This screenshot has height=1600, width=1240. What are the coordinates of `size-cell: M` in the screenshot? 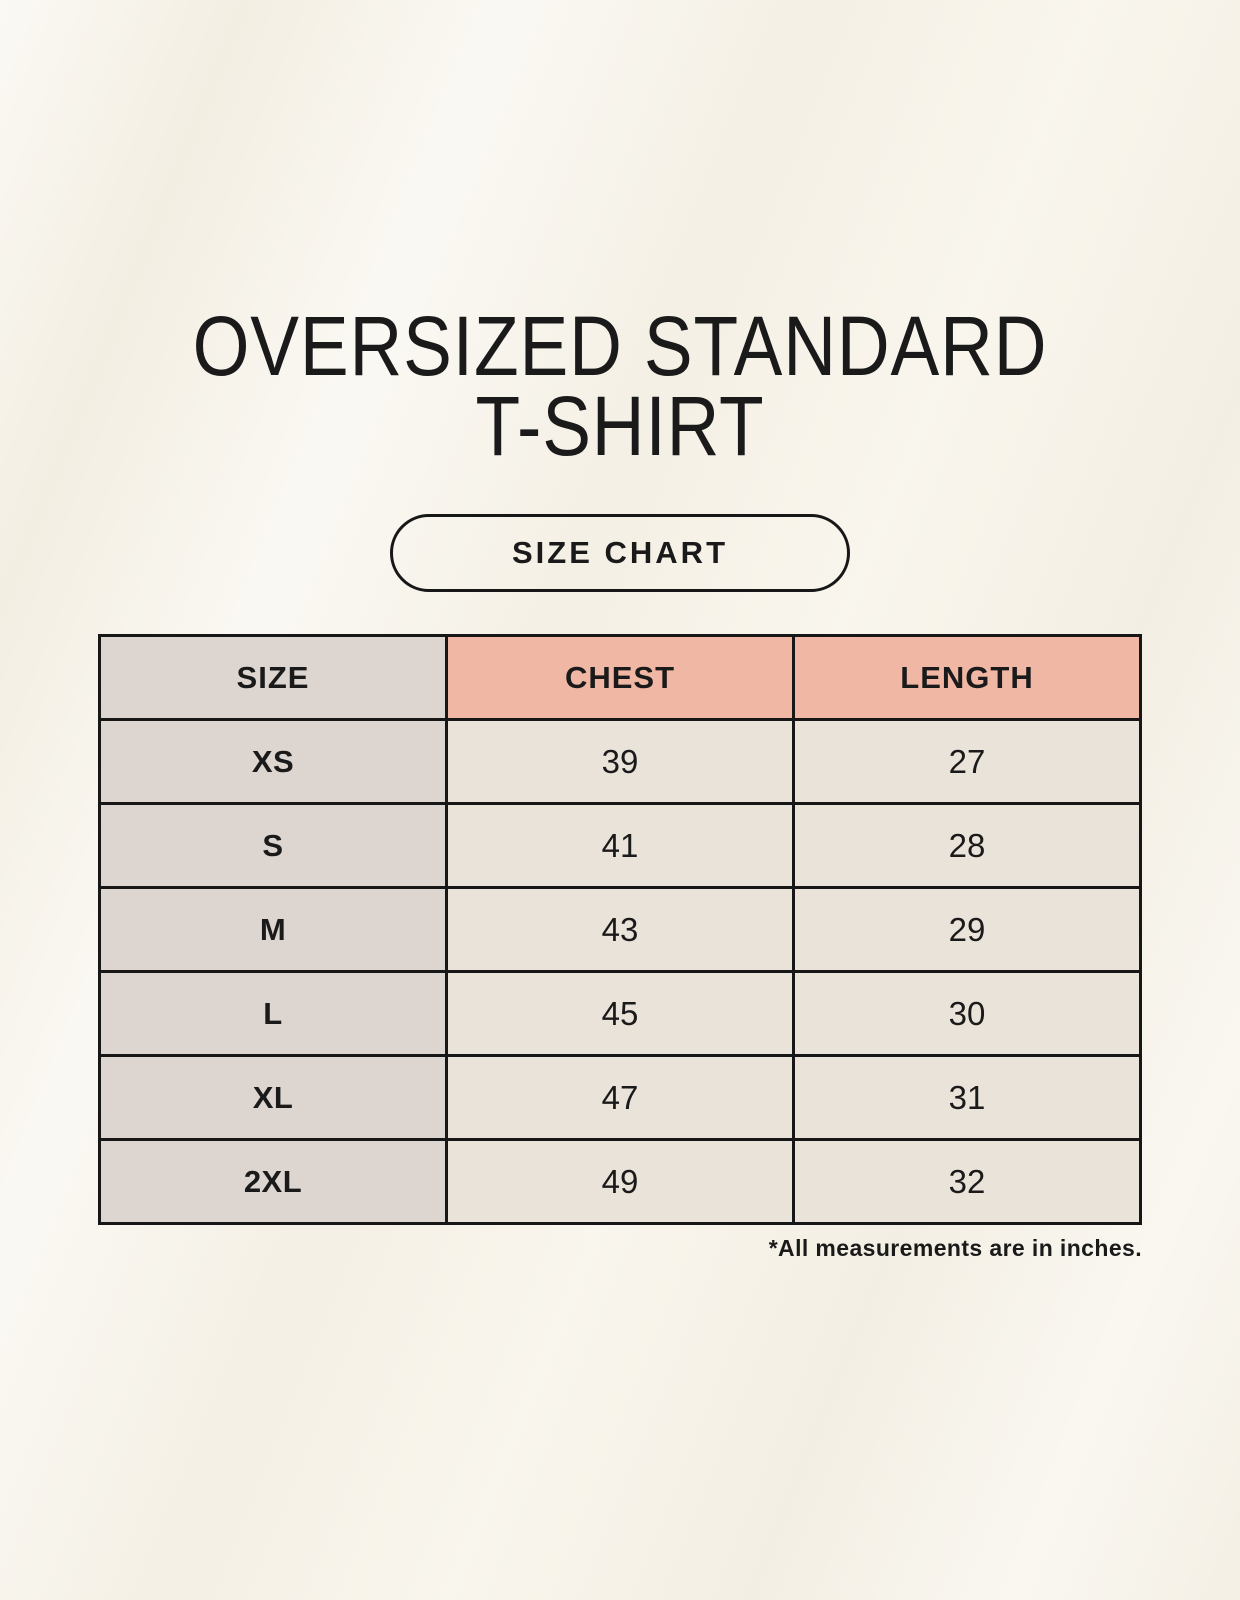 It's located at (273, 929).